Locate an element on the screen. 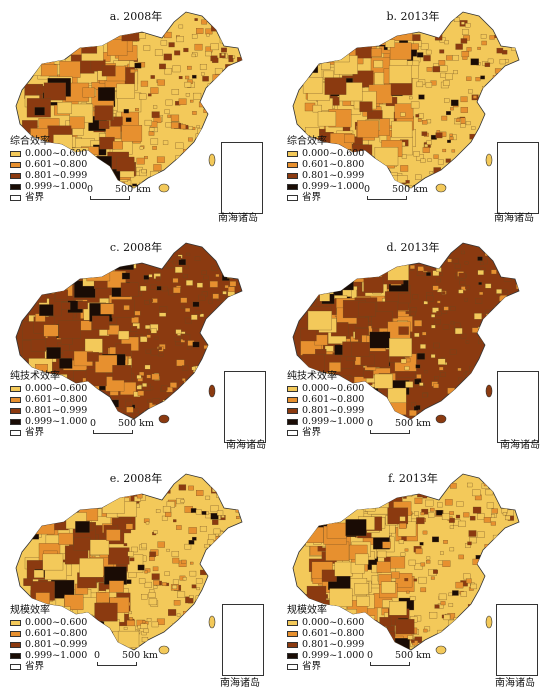 The image size is (547, 691). legend-item: 0.601~0.800 is located at coordinates (48, 634).